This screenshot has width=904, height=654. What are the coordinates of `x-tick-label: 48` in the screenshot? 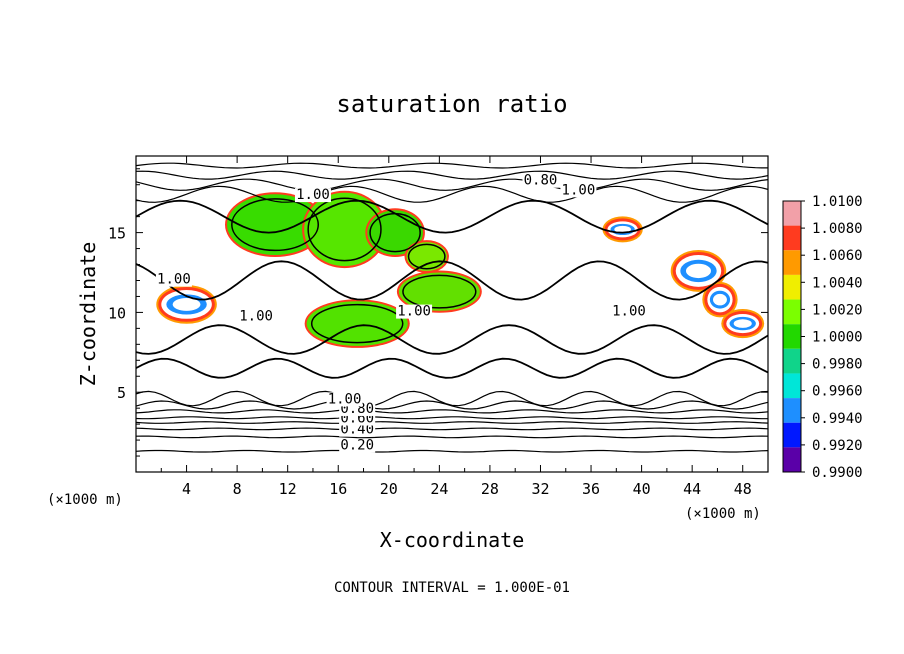 It's located at (743, 489).